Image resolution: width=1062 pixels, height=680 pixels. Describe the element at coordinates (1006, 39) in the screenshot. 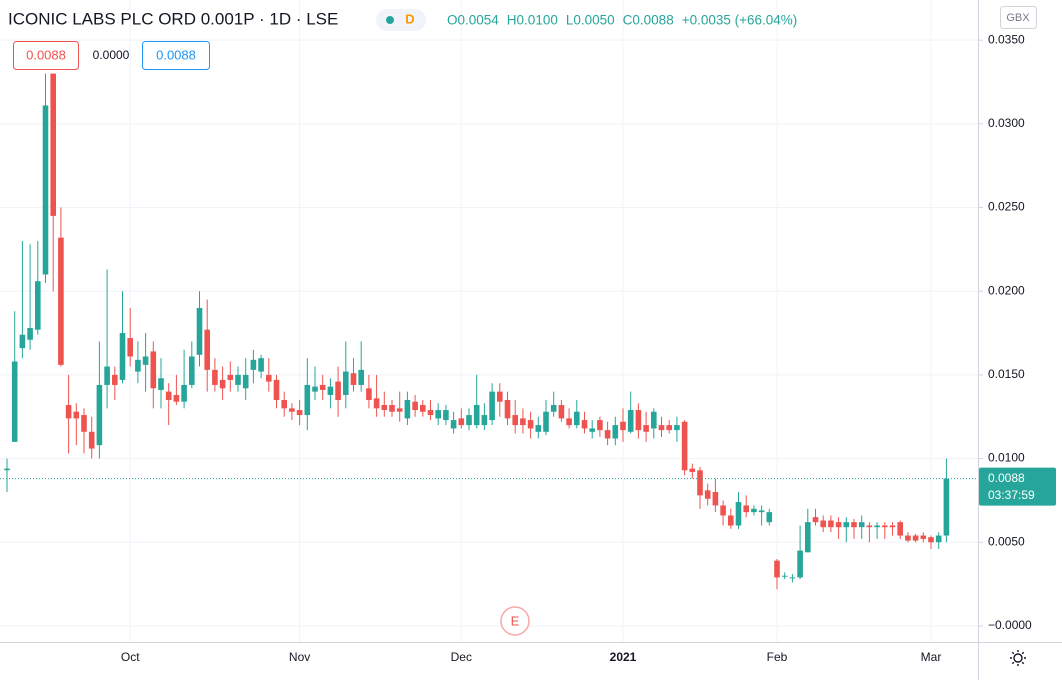

I see `y-tick-label: 0.0350` at that location.